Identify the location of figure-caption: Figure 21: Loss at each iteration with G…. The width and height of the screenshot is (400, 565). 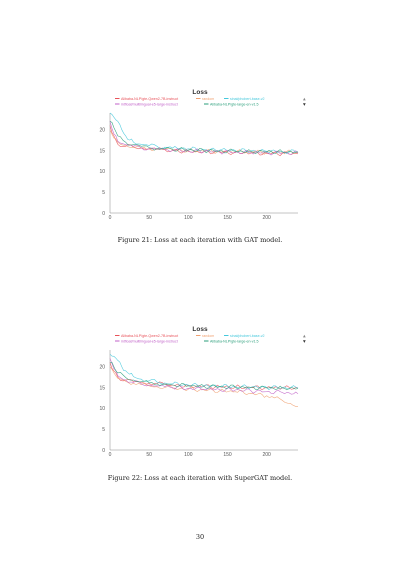
(200, 240).